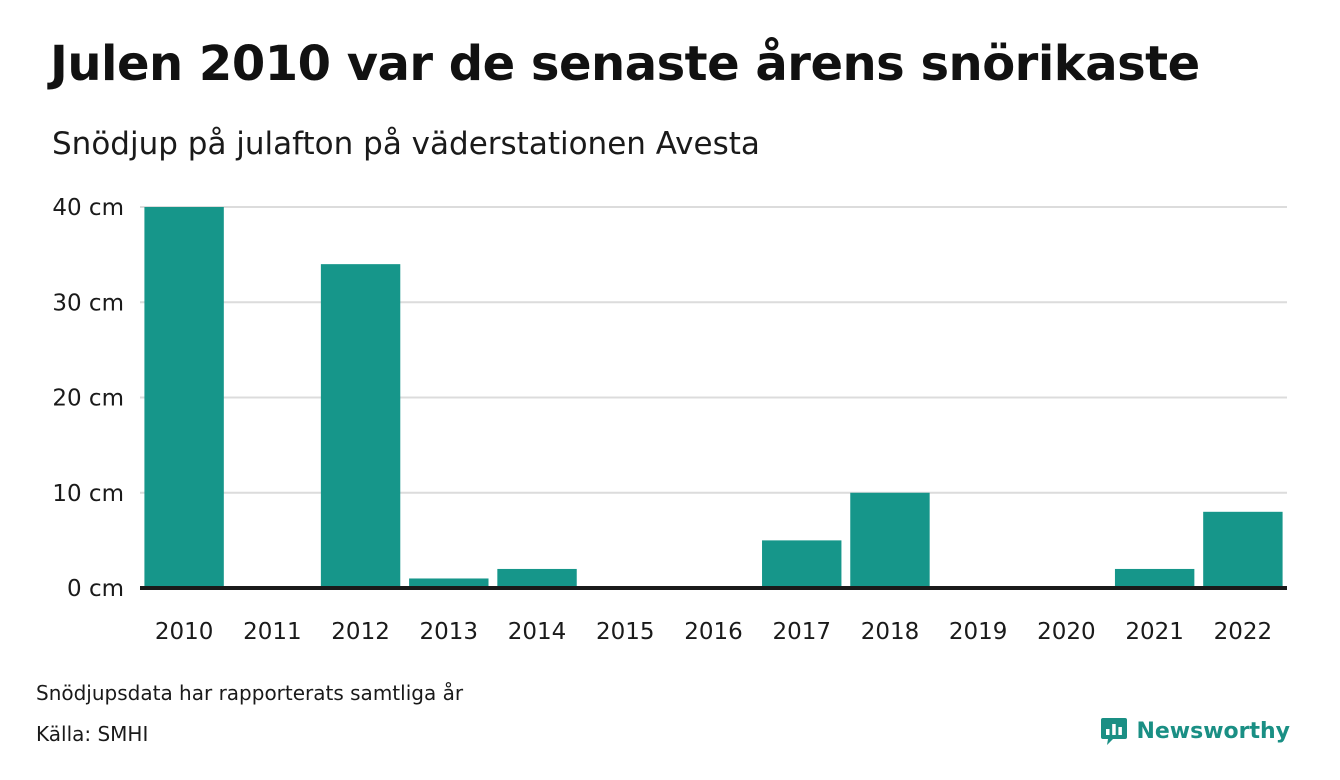 This screenshot has width=1340, height=780. I want to click on bar-2022, so click(1243, 549).